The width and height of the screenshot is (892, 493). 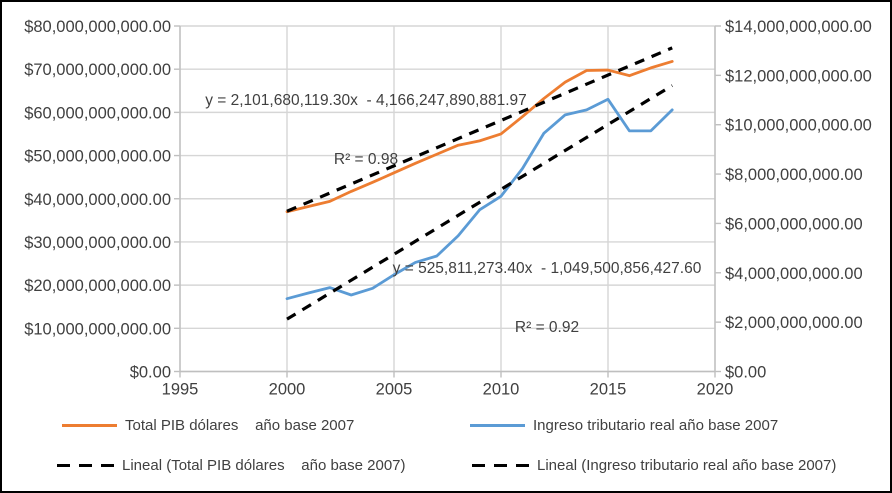 What do you see at coordinates (97, 113) in the screenshot?
I see `left-axis-tick-label: $60,000,000,000.00` at bounding box center [97, 113].